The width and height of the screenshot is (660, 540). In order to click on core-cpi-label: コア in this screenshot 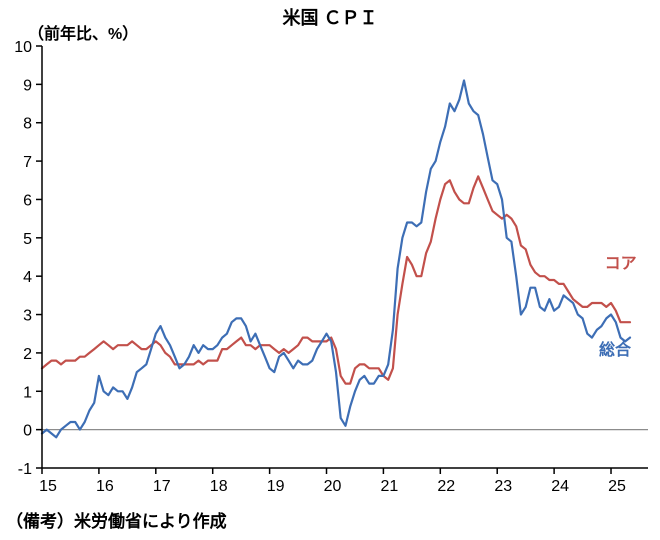, I will do `click(621, 264)`.